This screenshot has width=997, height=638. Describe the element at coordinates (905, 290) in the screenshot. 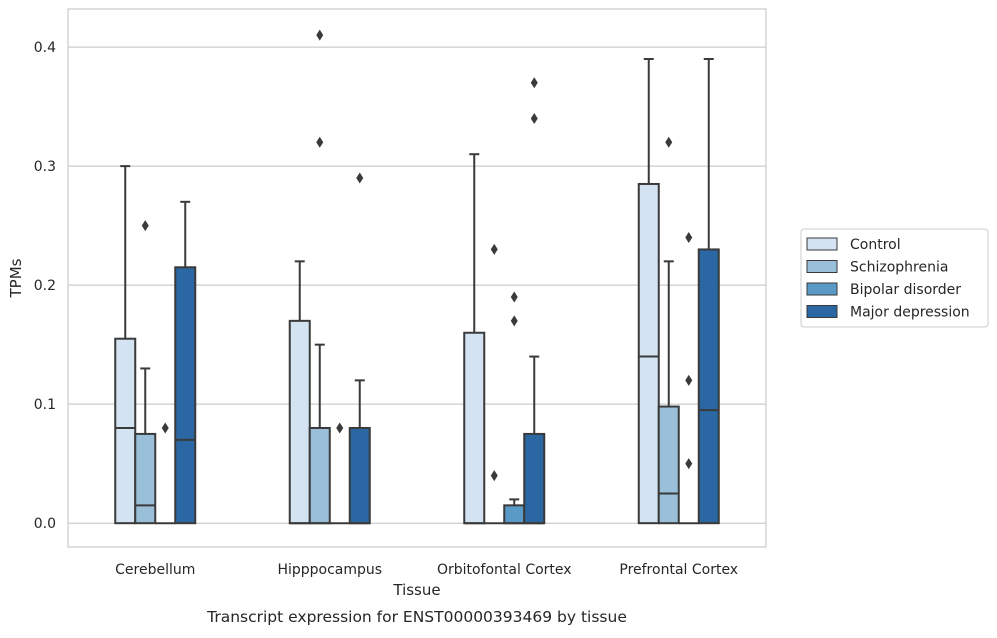

I see `legend-label: Bipolar disorder` at that location.